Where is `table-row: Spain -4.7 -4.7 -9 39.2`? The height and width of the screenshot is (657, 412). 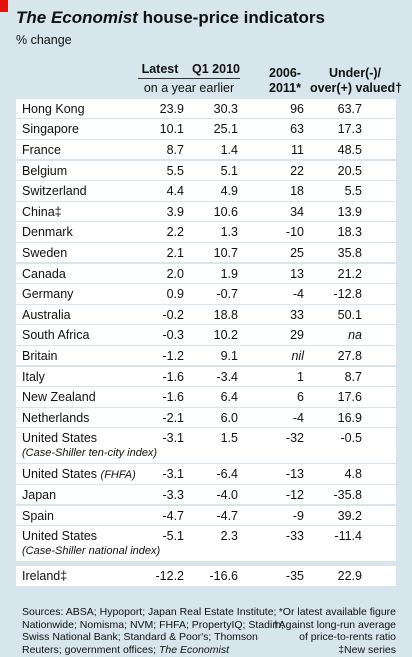
table-row: Spain -4.7 -4.7 -9 39.2 is located at coordinates (206, 515).